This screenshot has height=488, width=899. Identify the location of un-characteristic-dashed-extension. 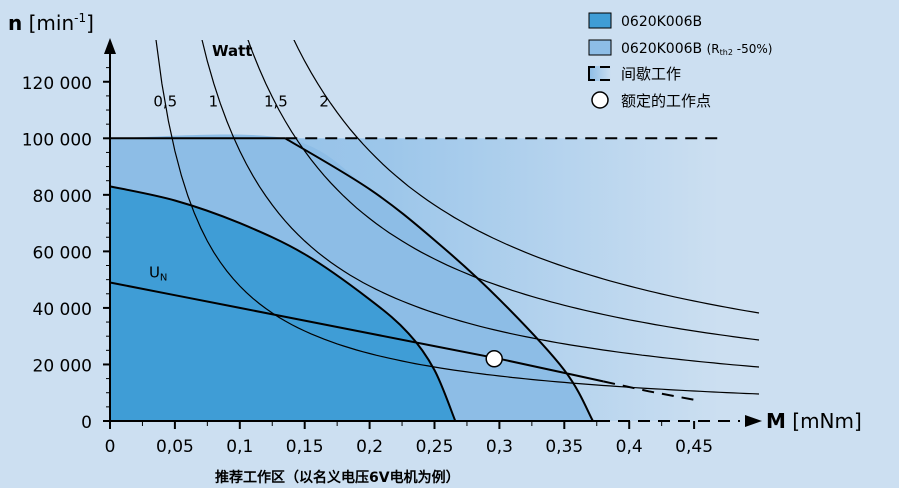
(648, 390).